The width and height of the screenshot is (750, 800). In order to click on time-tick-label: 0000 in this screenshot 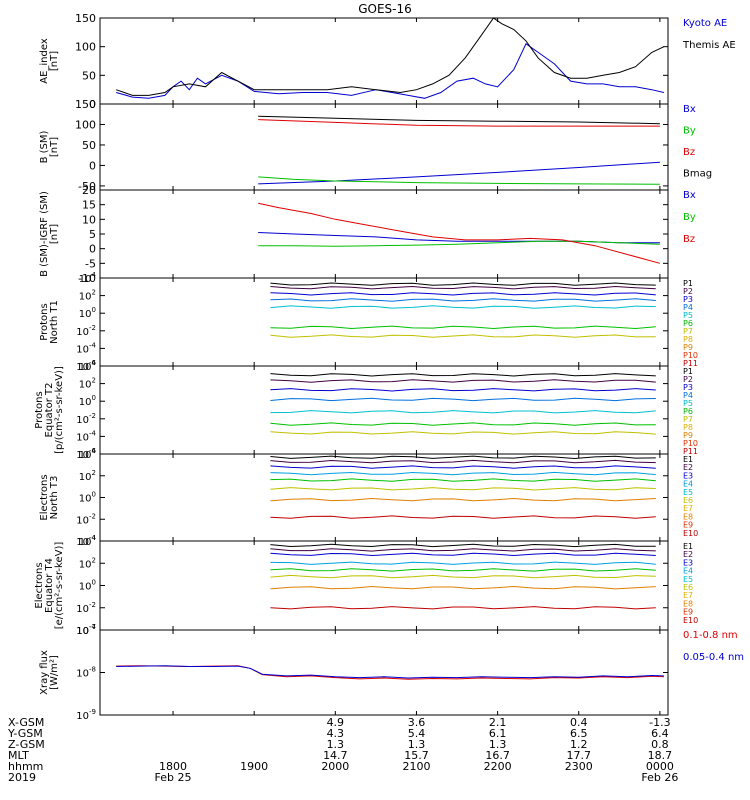, I will do `click(660, 766)`.